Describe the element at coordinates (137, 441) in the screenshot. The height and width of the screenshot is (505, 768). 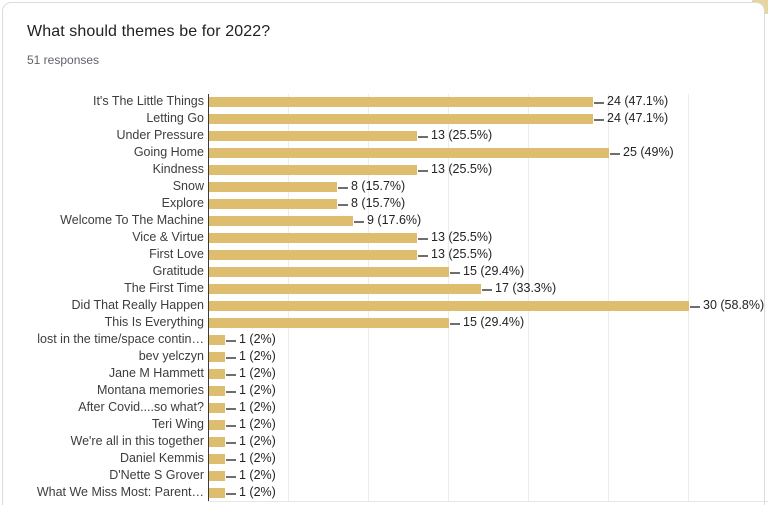
I see `category-label: We're all in this together` at that location.